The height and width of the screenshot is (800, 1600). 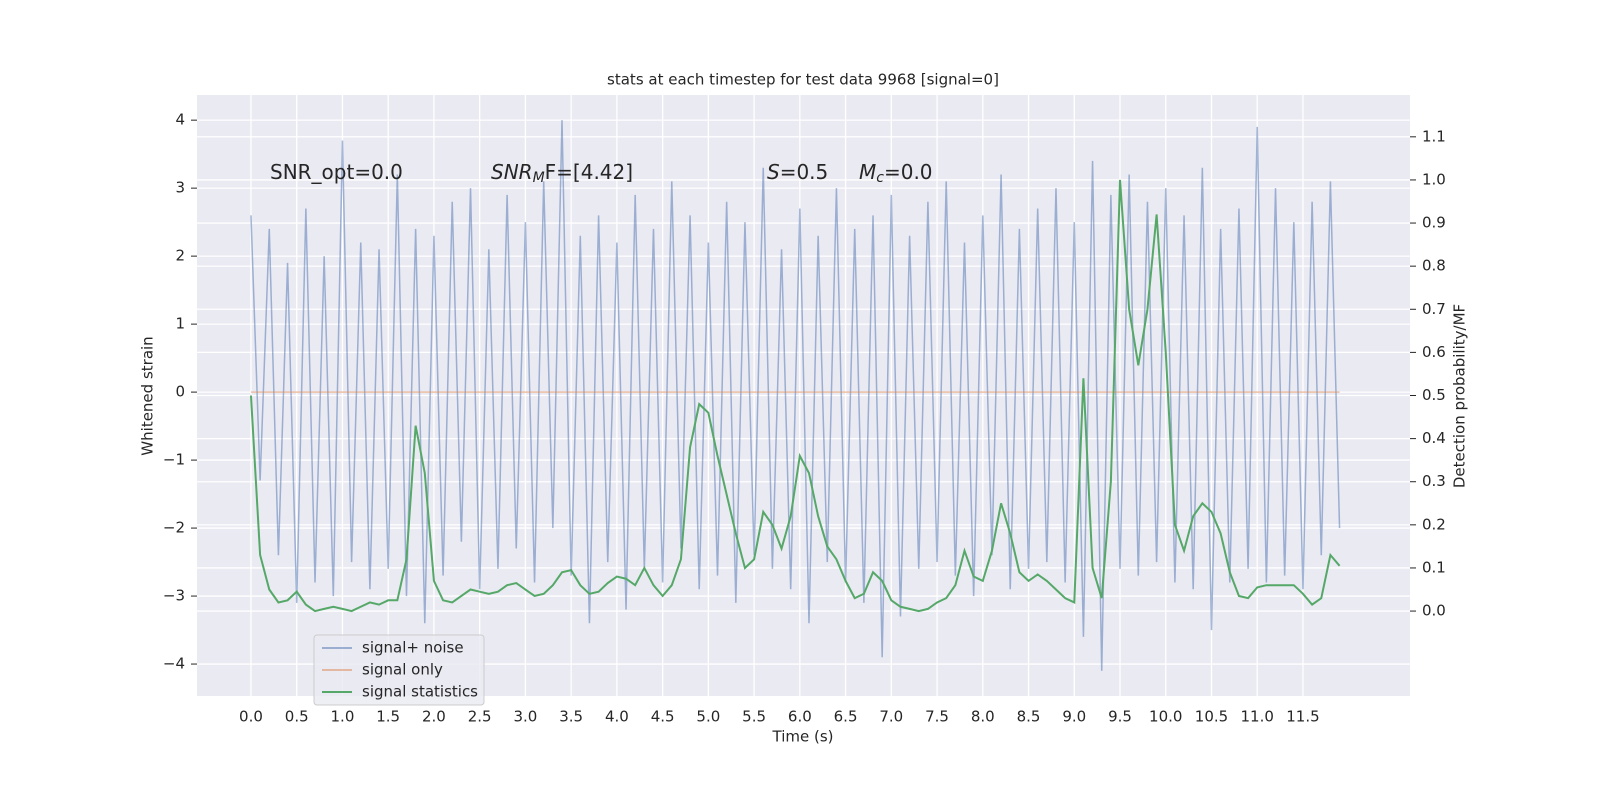 I want to click on x-tick-label: 0.5, so click(x=297, y=717).